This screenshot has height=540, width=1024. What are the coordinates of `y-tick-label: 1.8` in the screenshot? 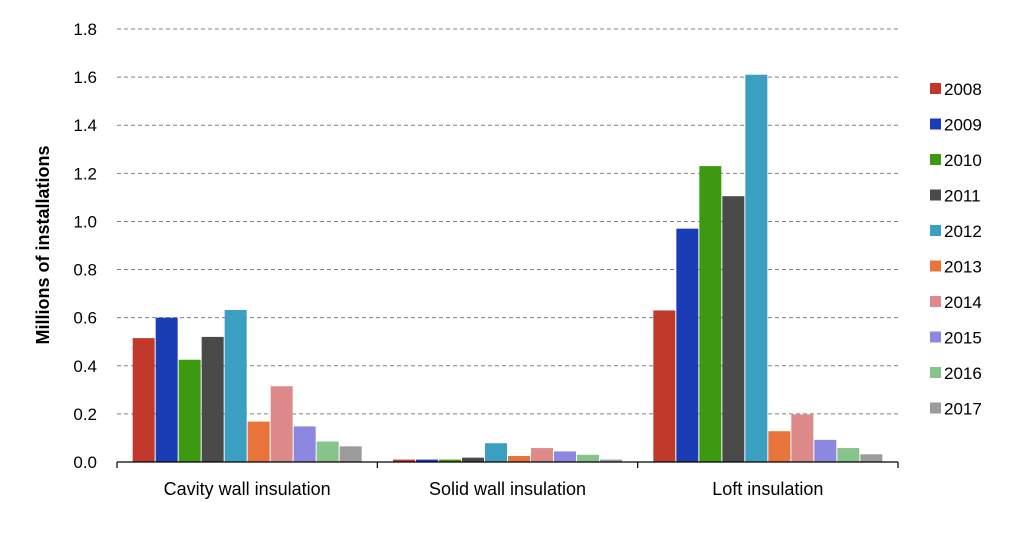 It's located at (85, 29).